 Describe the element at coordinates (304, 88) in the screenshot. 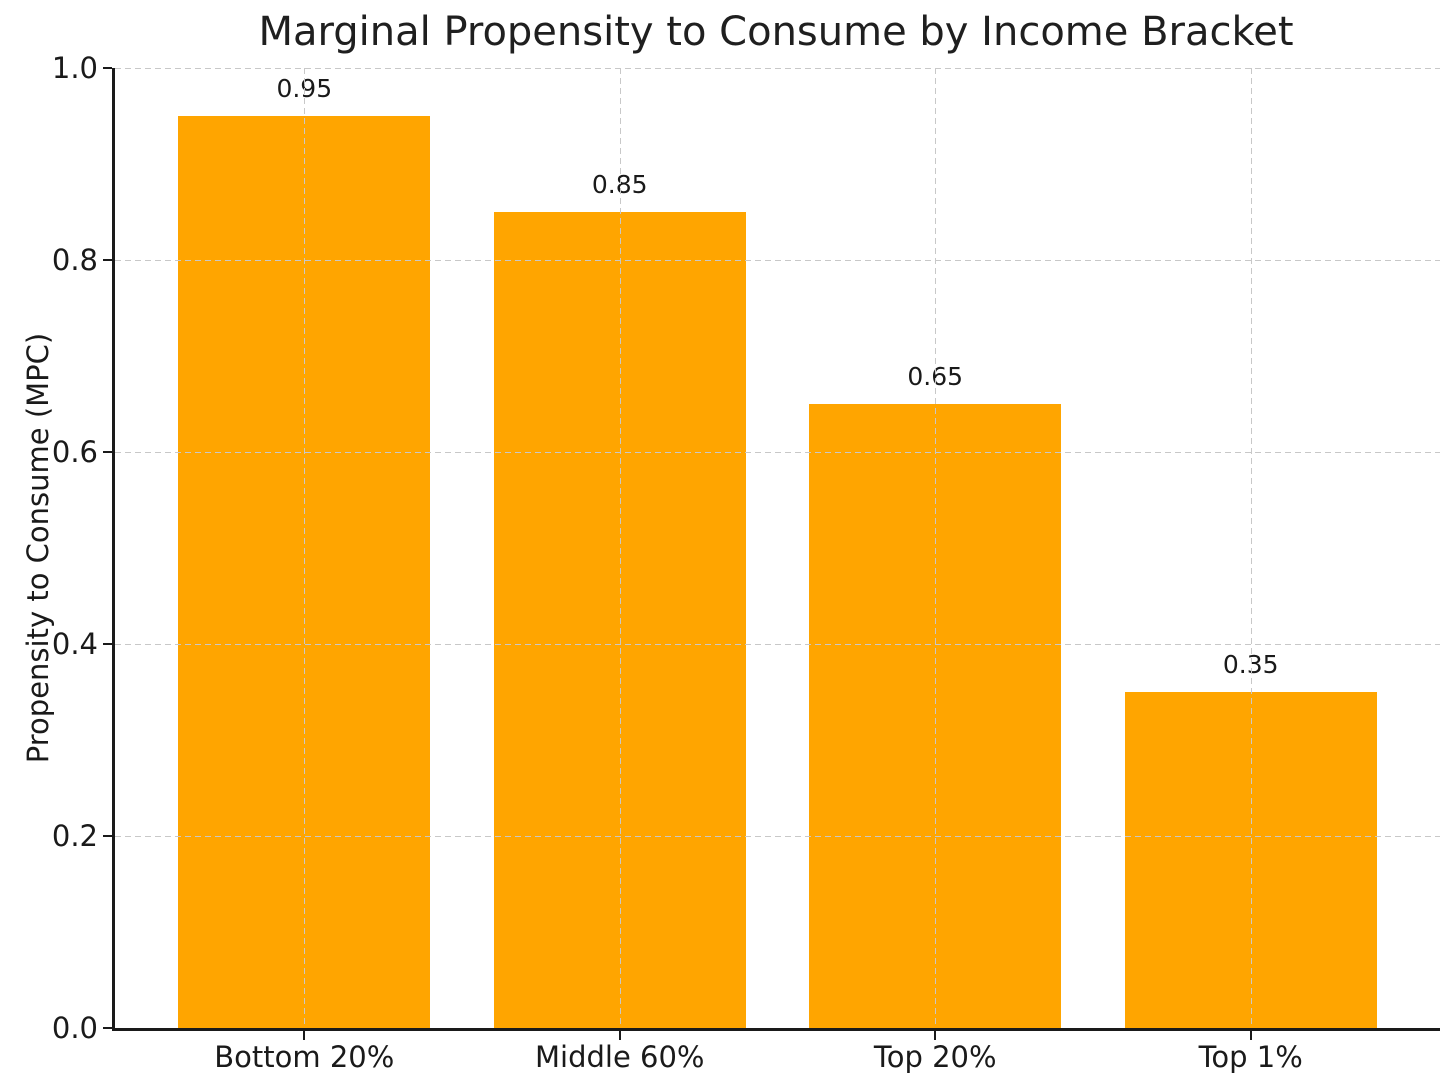

I see `bar-value-label: 0.95` at that location.